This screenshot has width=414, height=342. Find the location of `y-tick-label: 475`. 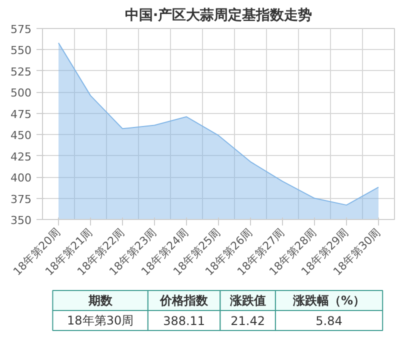

y-tick-label: 475 is located at coordinates (21, 114).